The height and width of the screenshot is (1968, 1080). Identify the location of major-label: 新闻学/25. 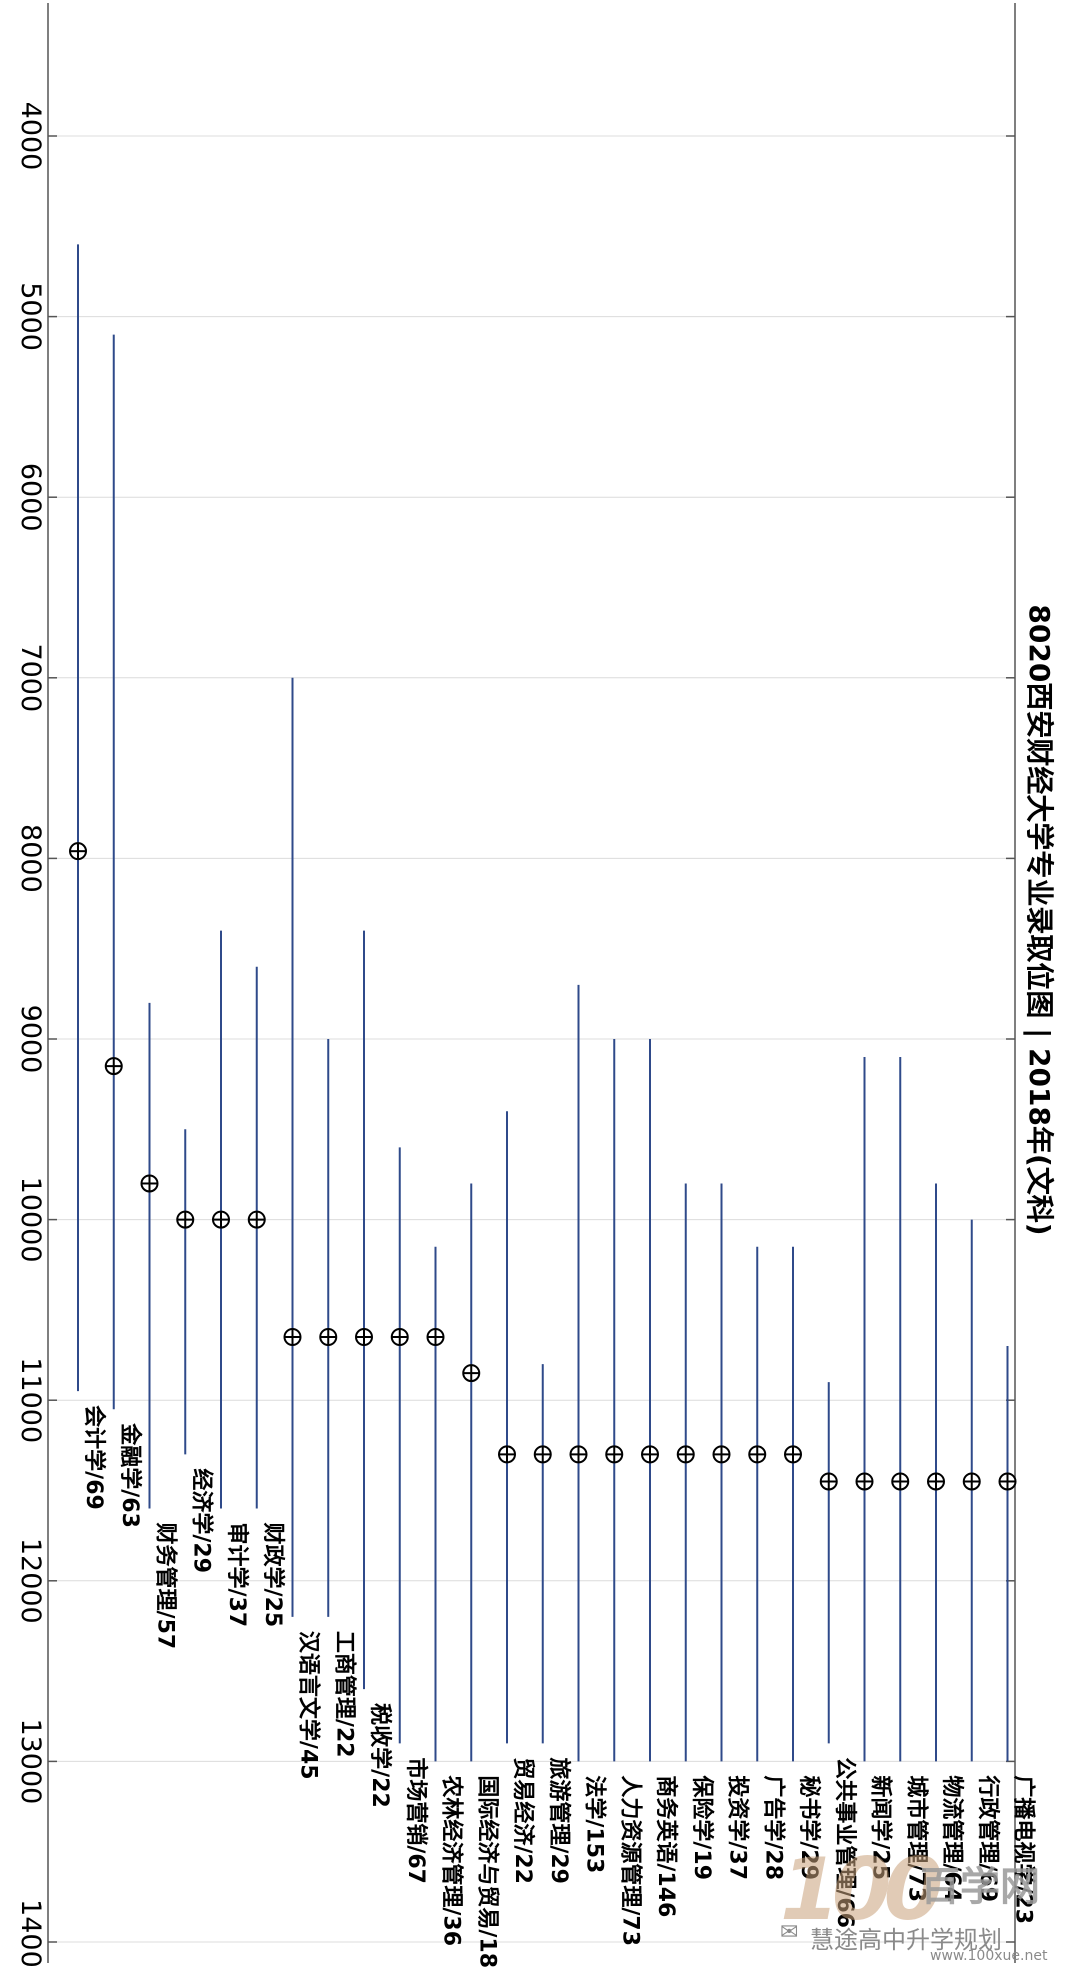
(881, 1827).